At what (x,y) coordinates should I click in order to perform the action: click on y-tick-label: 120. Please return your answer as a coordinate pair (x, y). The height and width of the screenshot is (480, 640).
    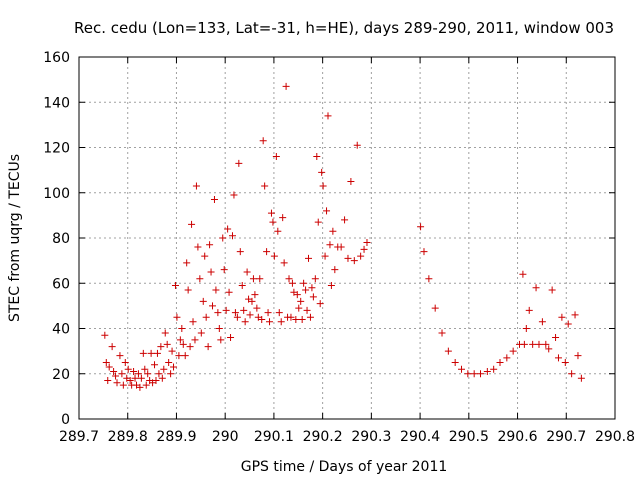
    Looking at the image, I should click on (56, 149).